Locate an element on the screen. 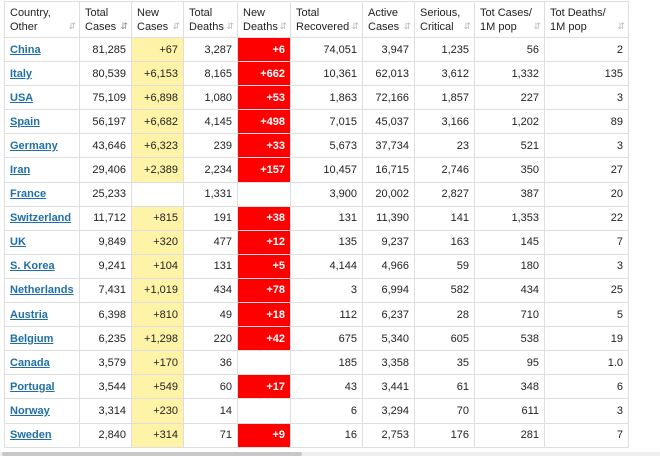  country-link: Canada is located at coordinates (30, 362).